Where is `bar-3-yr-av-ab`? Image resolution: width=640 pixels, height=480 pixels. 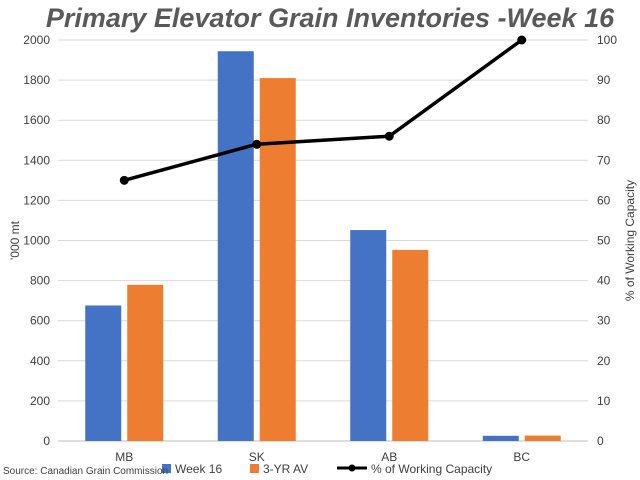
bar-3-yr-av-ab is located at coordinates (410, 345).